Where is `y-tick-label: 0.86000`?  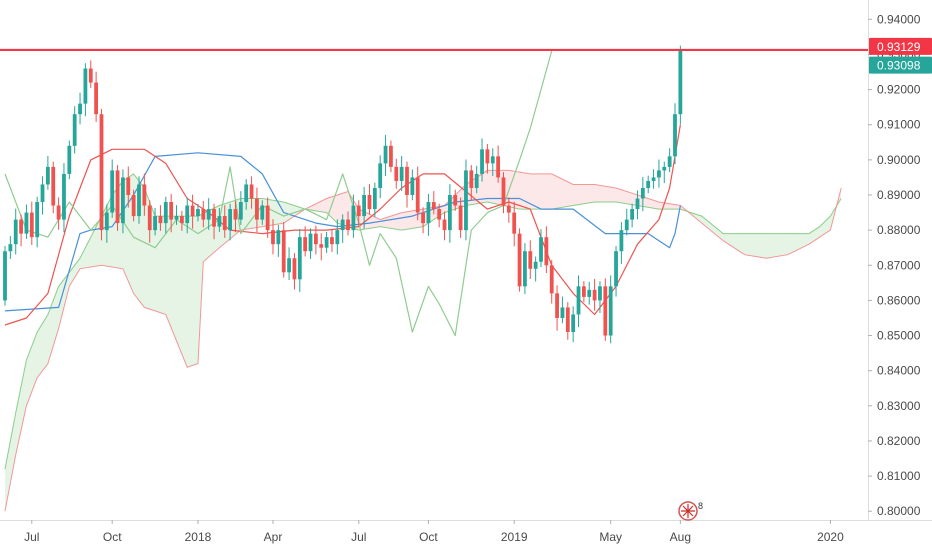 y-tick-label: 0.86000 is located at coordinates (899, 300).